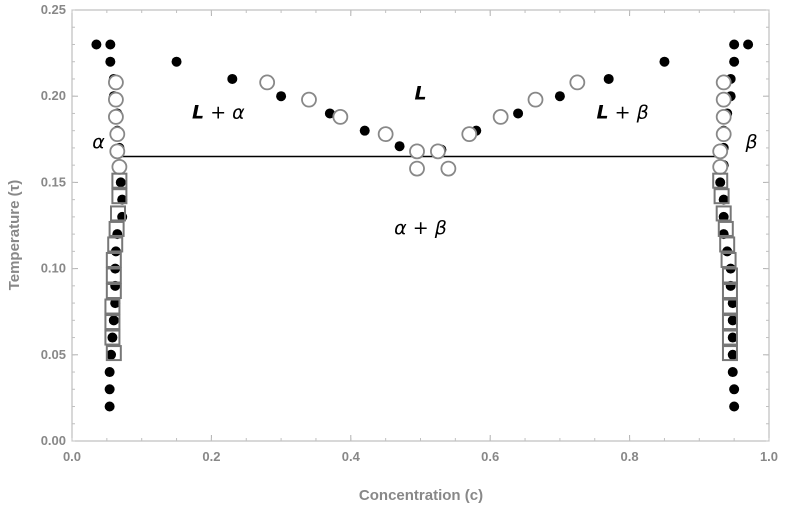  I want to click on x-tick-label: 1.0, so click(769, 456).